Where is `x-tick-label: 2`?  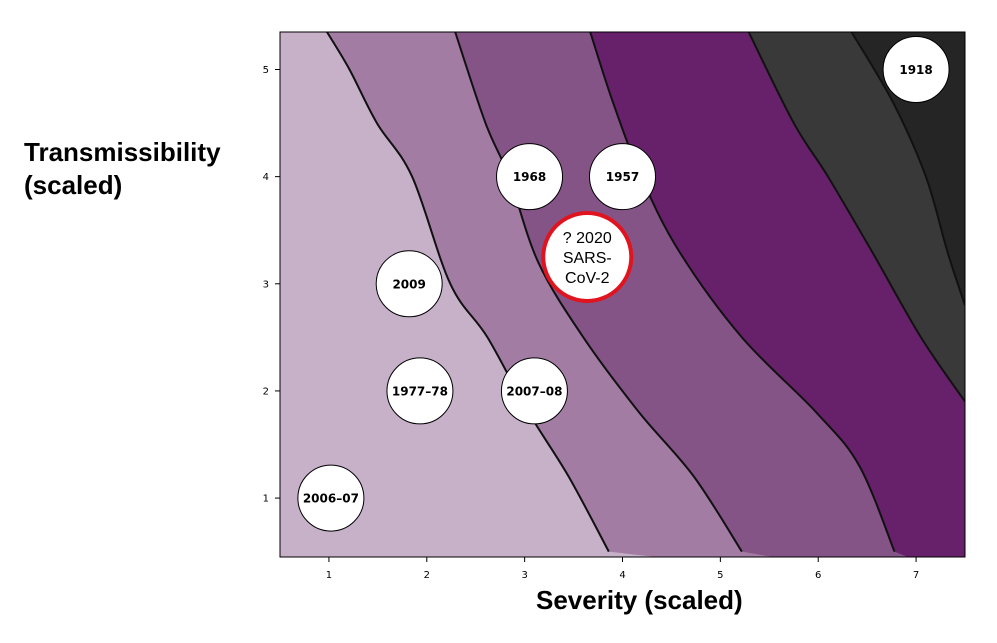 x-tick-label: 2 is located at coordinates (427, 575).